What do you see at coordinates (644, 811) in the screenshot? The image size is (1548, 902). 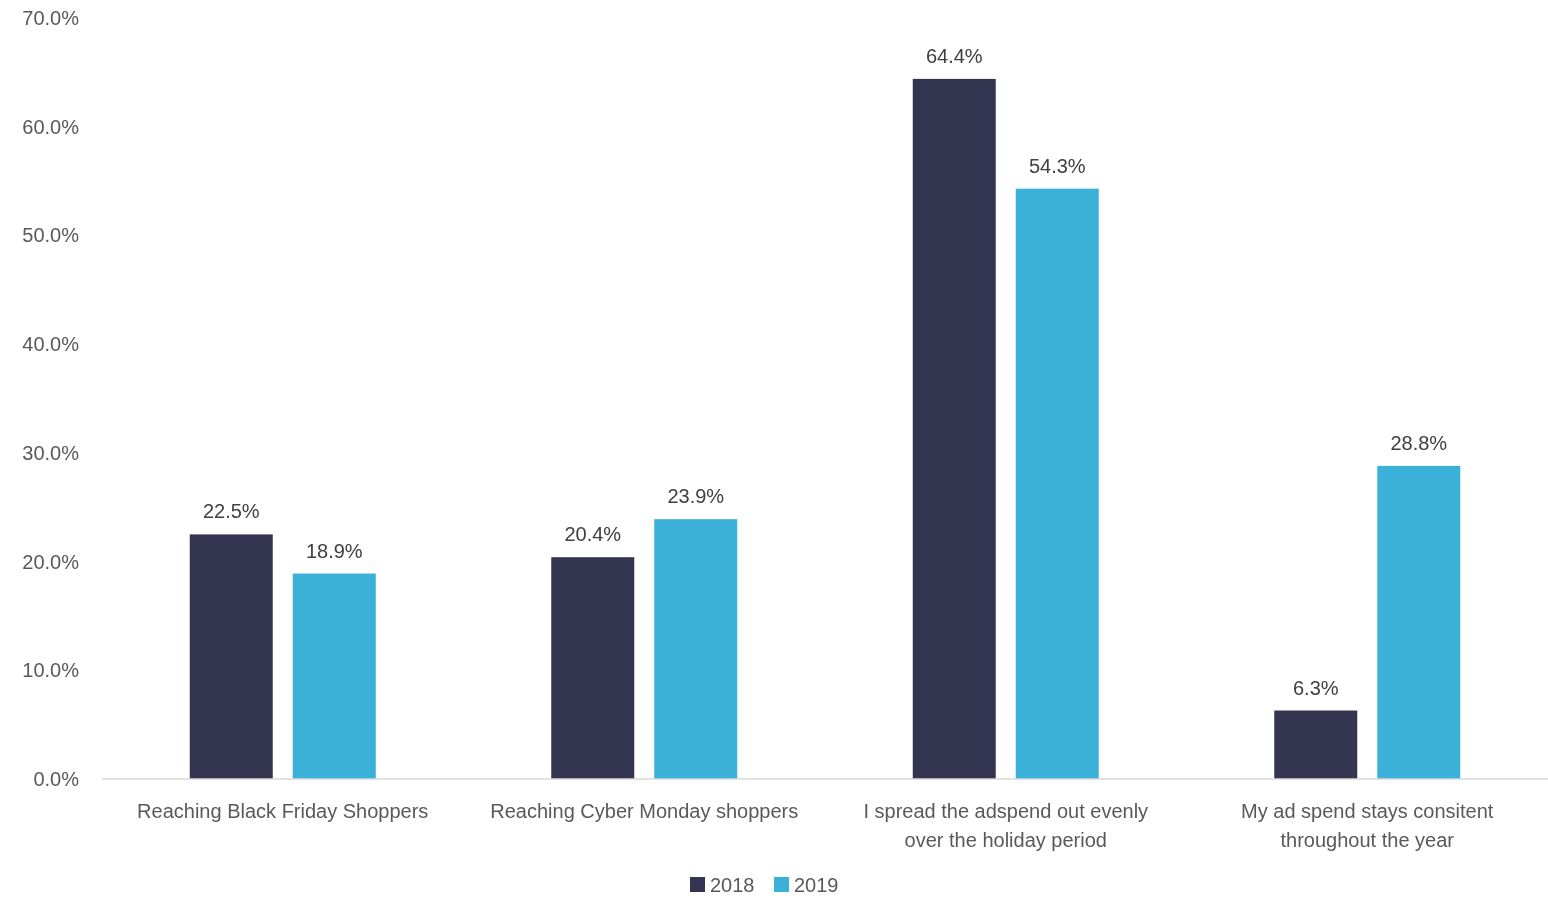 I see `x-tick-label: Reaching Cyber Monday shoppers` at bounding box center [644, 811].